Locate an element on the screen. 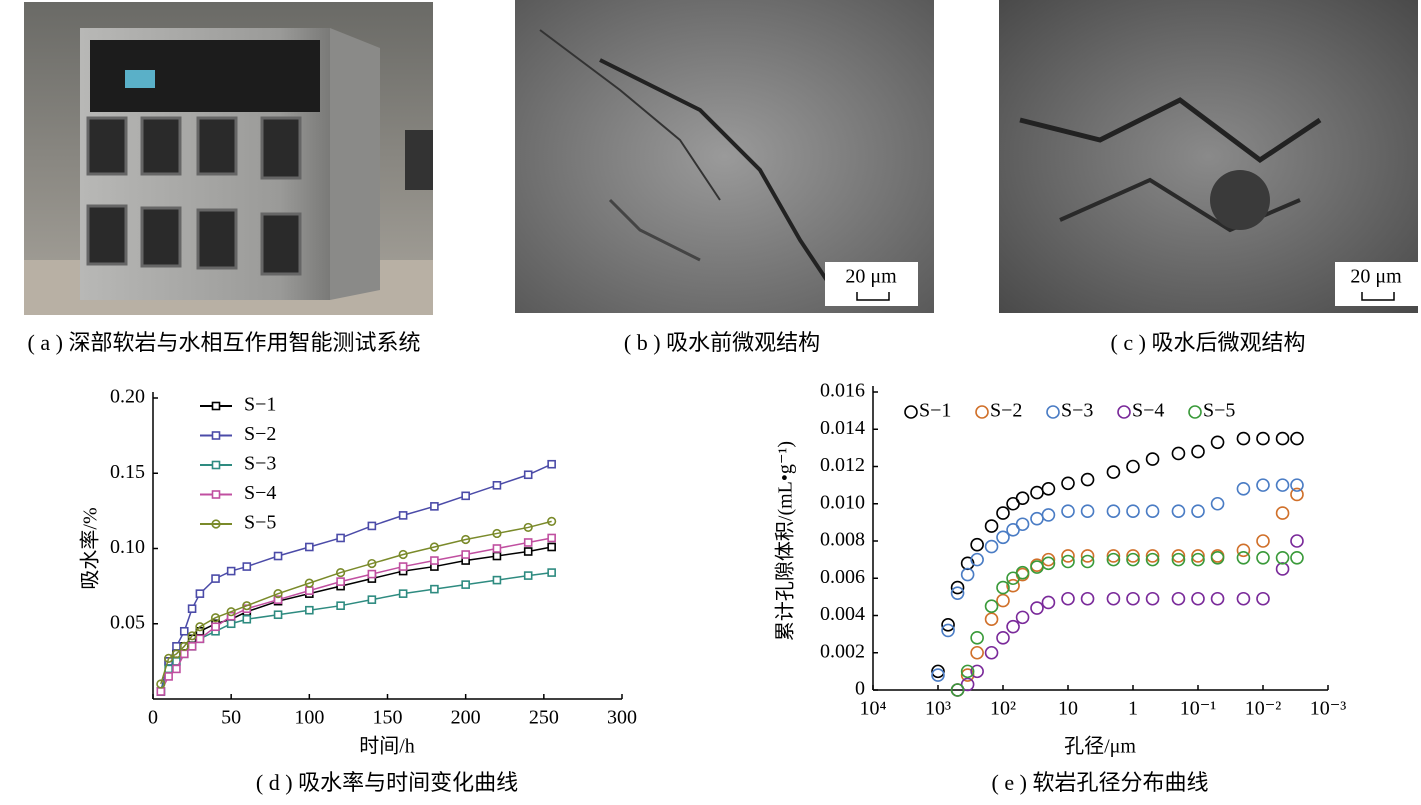 The image size is (1421, 805). x-tick-label: 10³ is located at coordinates (938, 709).